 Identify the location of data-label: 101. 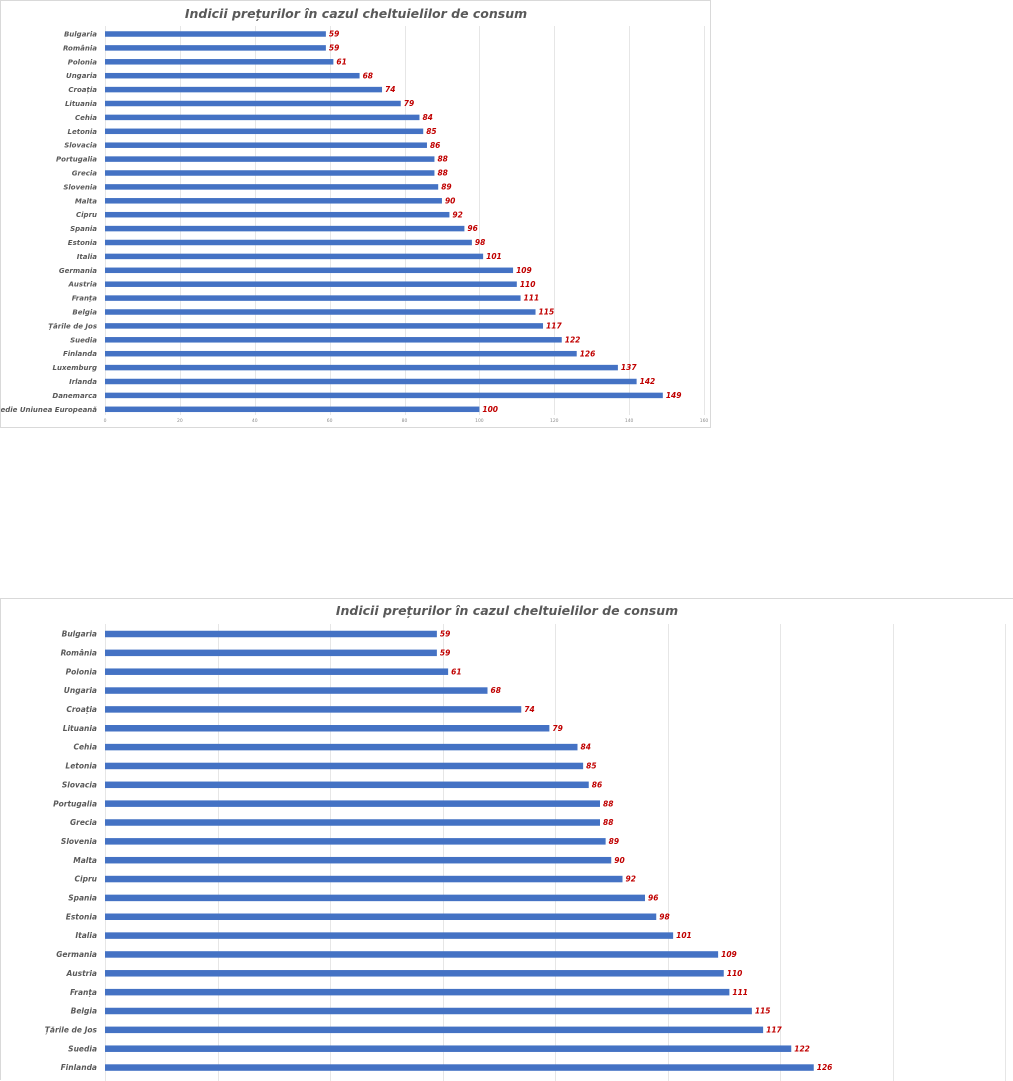
(494, 256).